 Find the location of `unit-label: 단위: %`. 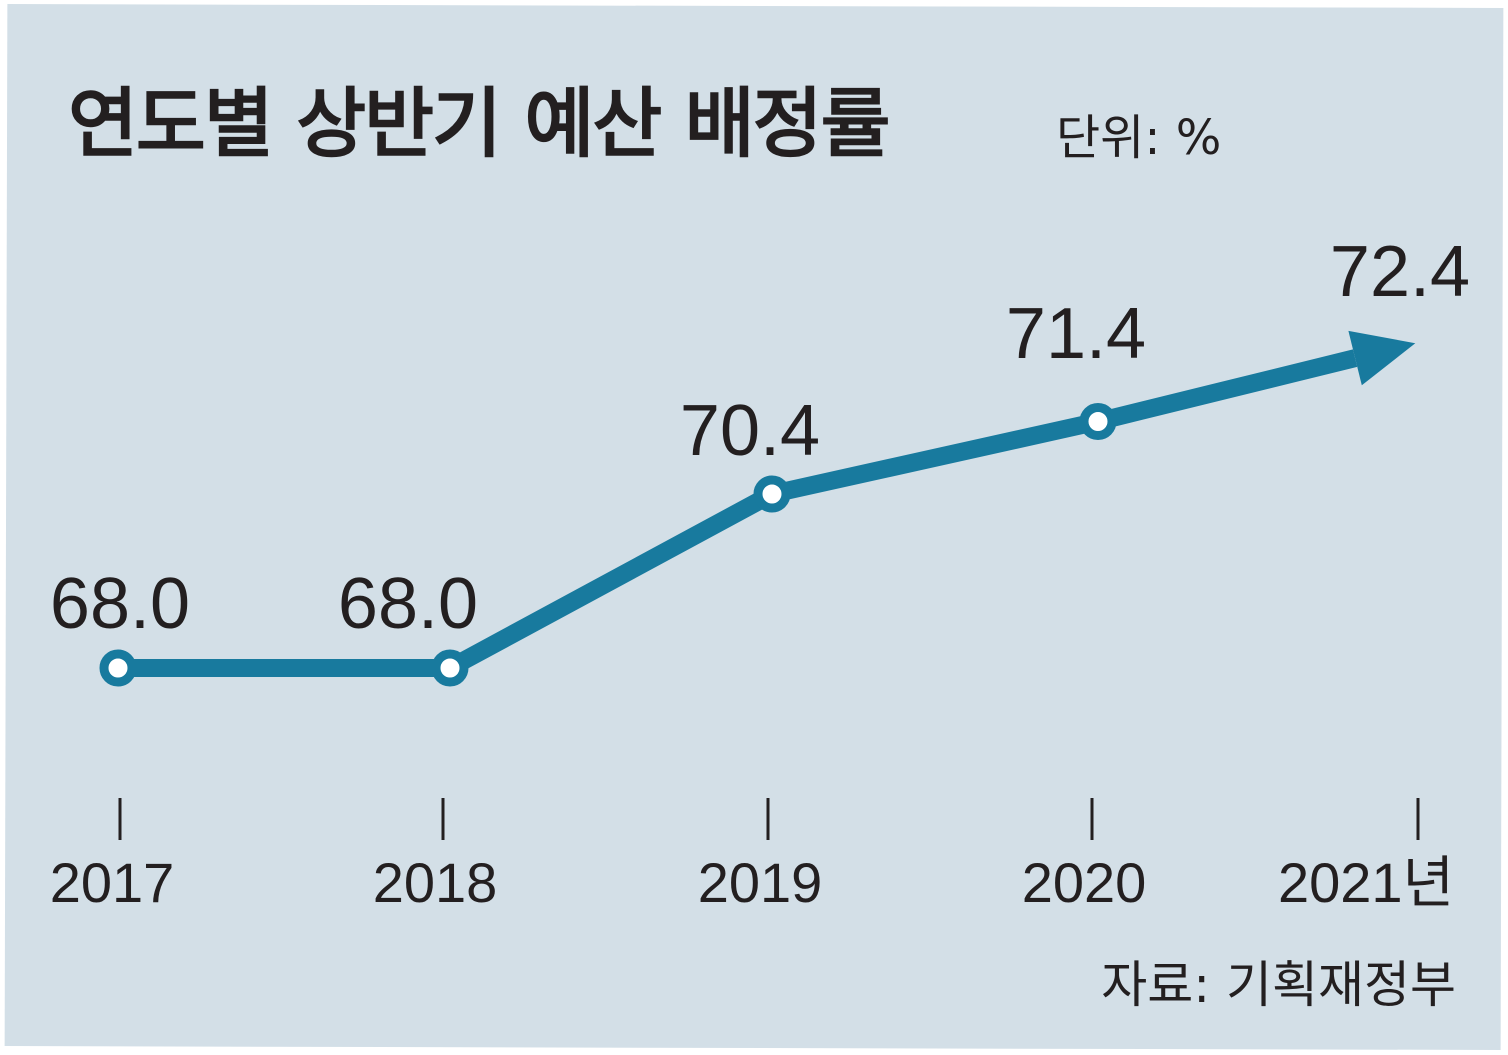

unit-label: 단위: % is located at coordinates (1139, 138).